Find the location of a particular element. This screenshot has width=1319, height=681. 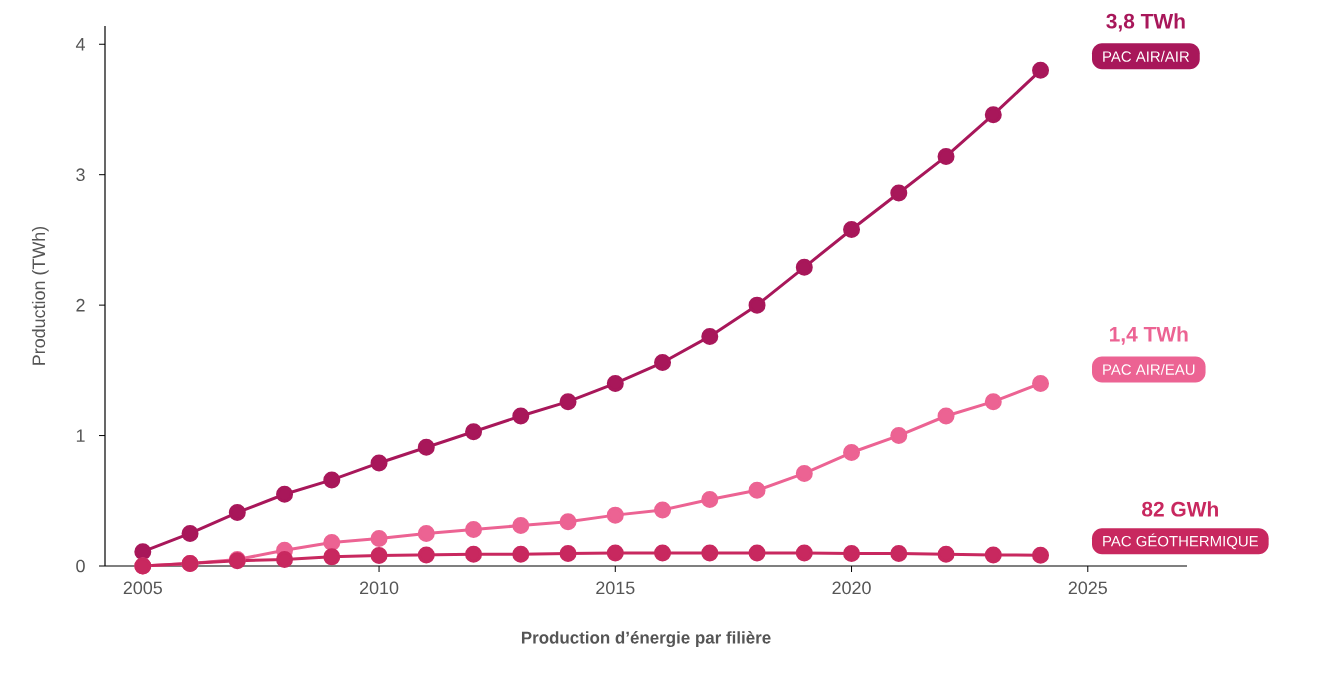

text: PAC AIR/AIR is located at coordinates (1146, 56).